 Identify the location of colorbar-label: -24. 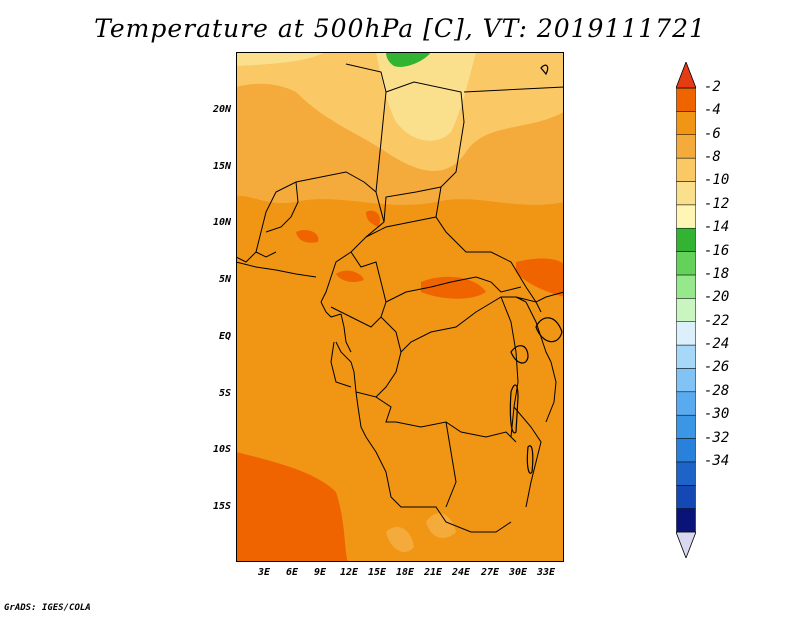
(717, 344).